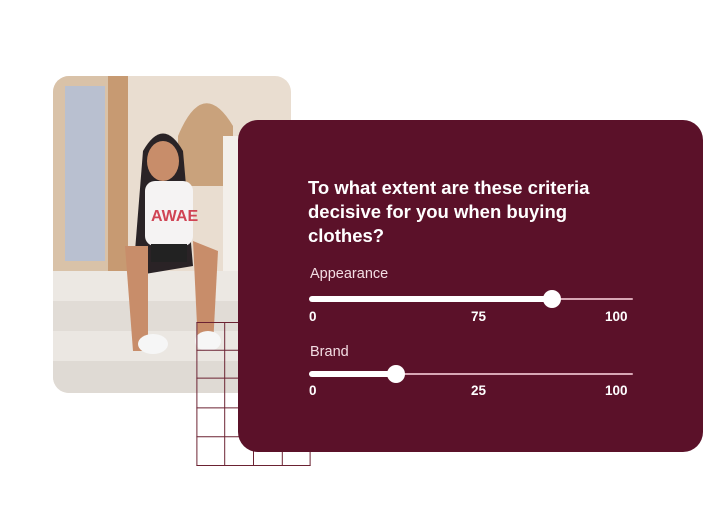 This screenshot has height=505, width=720. Describe the element at coordinates (471, 374) in the screenshot. I see `brand-slider` at that location.